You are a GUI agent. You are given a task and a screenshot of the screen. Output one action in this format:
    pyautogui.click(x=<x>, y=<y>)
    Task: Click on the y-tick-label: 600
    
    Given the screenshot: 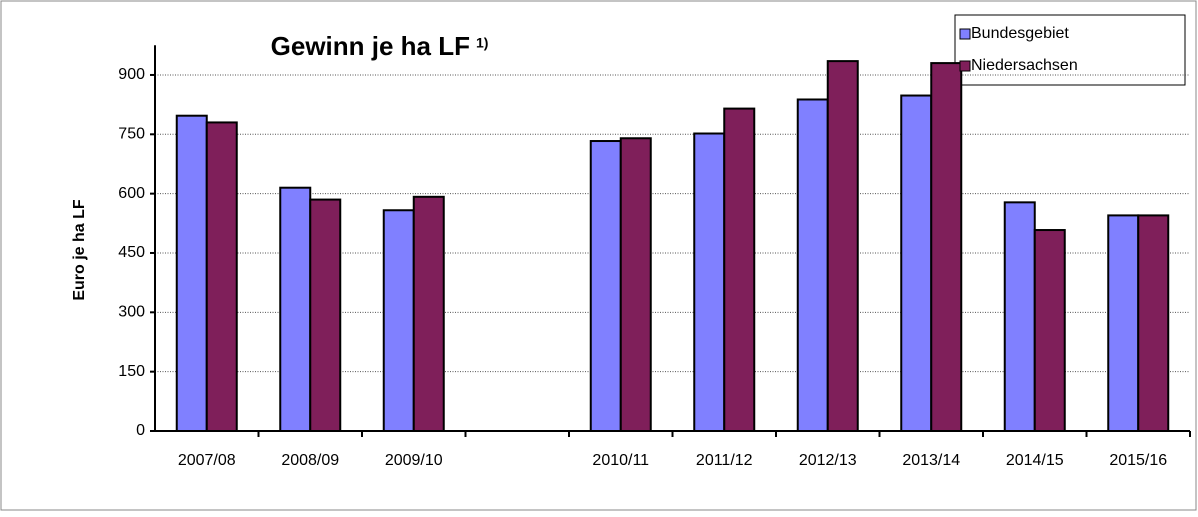 What is the action you would take?
    pyautogui.click(x=131, y=193)
    